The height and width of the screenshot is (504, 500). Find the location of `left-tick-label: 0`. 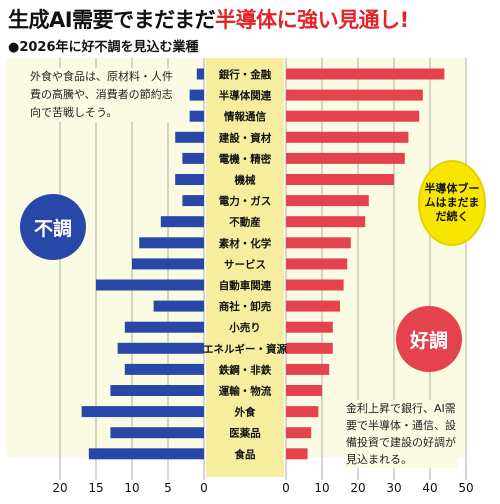

left-tick-label: 0 is located at coordinates (204, 488).